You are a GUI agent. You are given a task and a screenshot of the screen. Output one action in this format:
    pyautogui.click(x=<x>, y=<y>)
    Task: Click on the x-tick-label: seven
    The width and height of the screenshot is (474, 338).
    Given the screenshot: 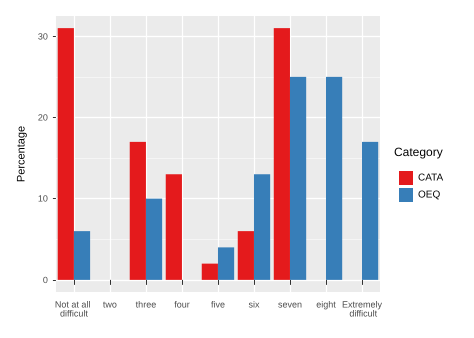 What is the action you would take?
    pyautogui.click(x=290, y=305)
    